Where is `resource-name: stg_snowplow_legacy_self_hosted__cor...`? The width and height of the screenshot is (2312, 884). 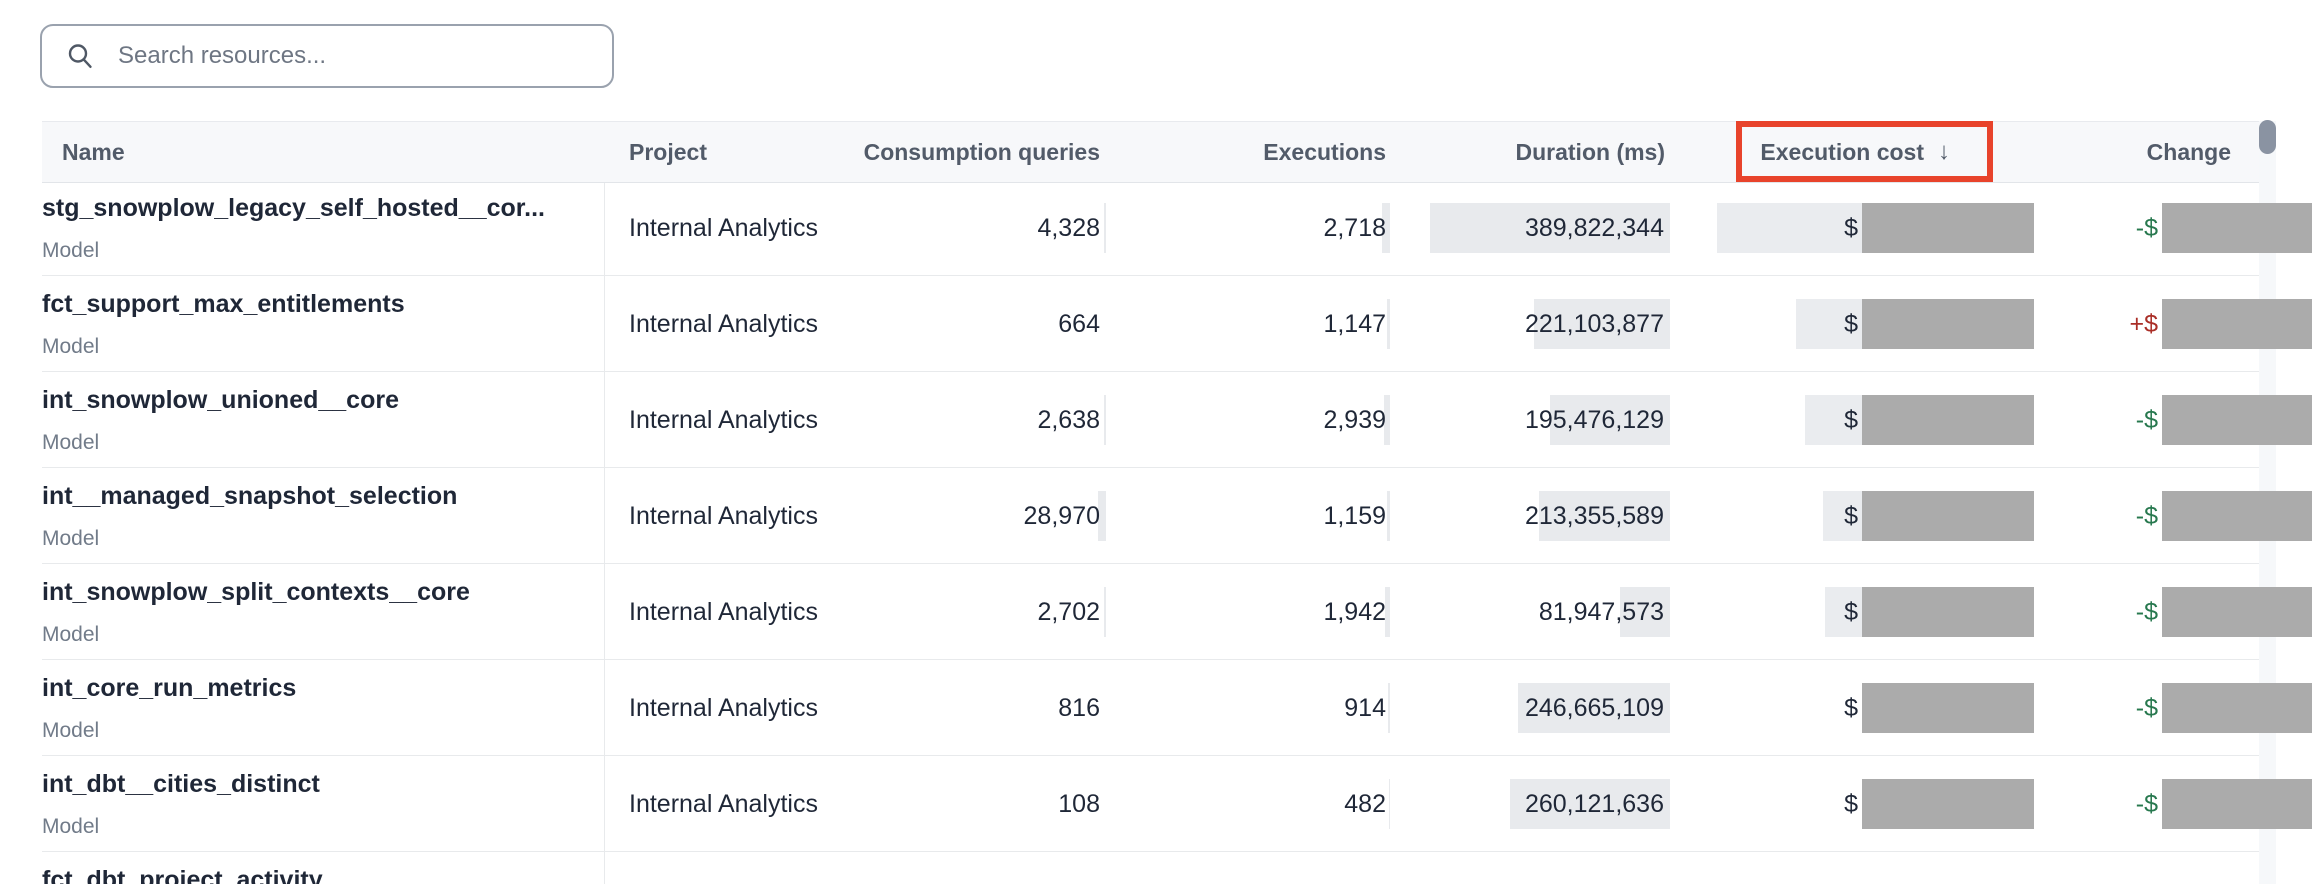 resource-name: stg_snowplow_legacy_self_hosted__cor... is located at coordinates (293, 208).